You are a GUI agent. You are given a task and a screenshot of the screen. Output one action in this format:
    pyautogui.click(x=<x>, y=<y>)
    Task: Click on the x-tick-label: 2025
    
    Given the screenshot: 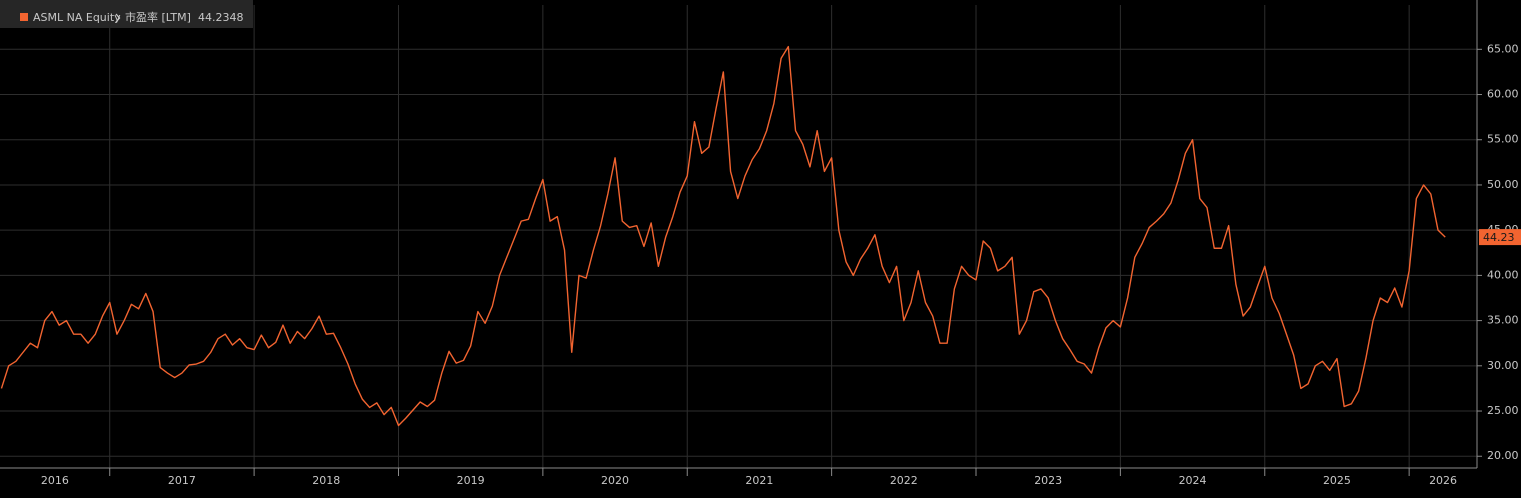 What is the action you would take?
    pyautogui.click(x=1337, y=480)
    